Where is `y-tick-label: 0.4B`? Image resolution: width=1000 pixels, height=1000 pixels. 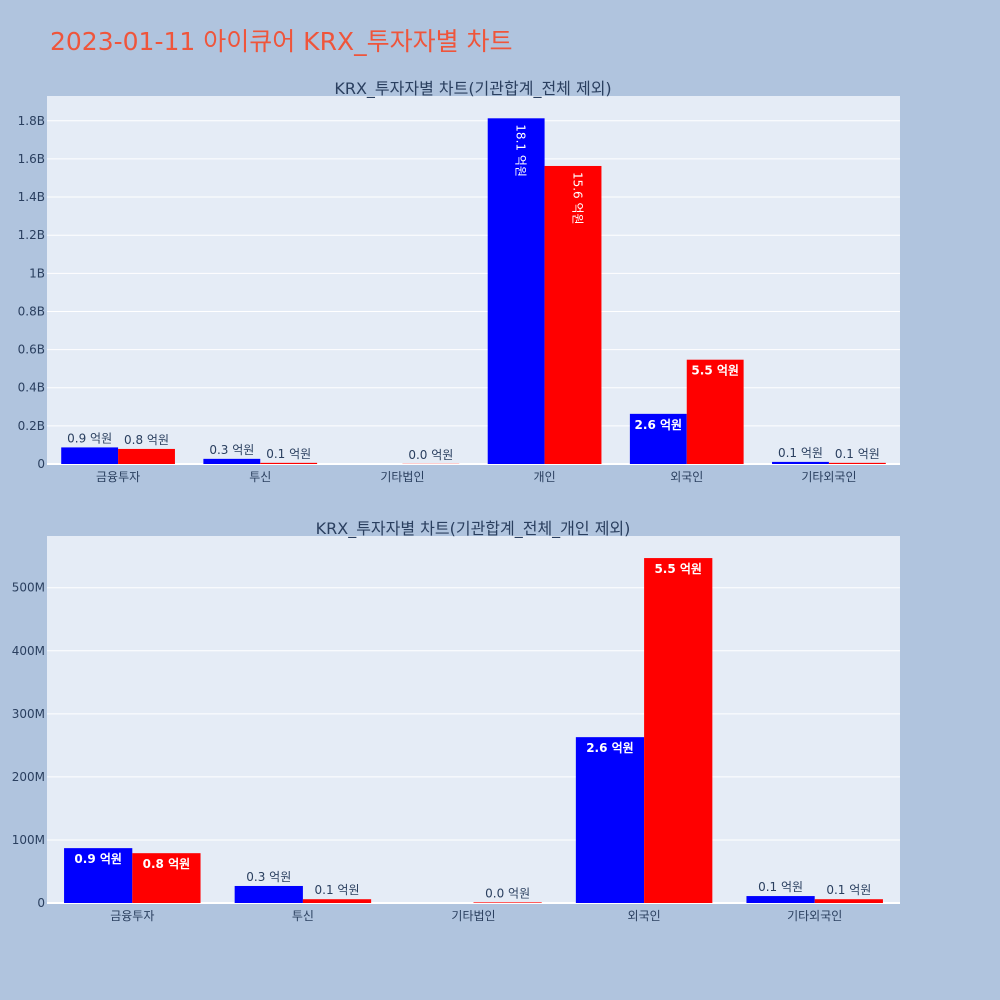
y-tick-label: 0.4B is located at coordinates (31, 388).